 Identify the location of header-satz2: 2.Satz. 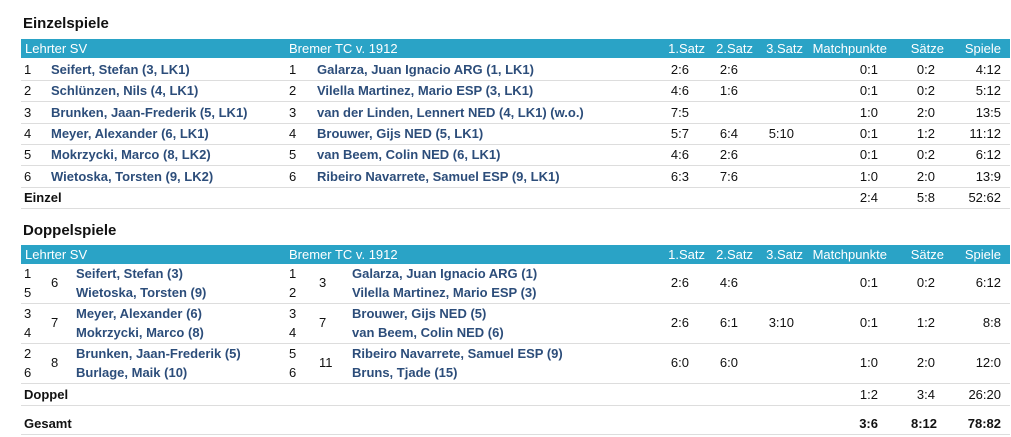
(734, 254).